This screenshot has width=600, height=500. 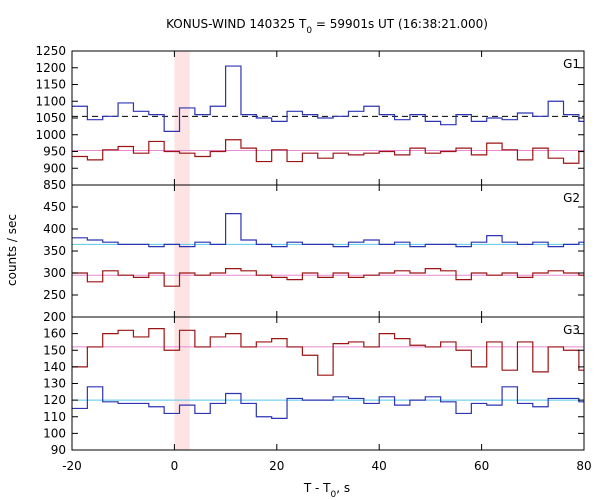 I want to click on y-tick-label-g1: 1000, so click(x=50, y=135).